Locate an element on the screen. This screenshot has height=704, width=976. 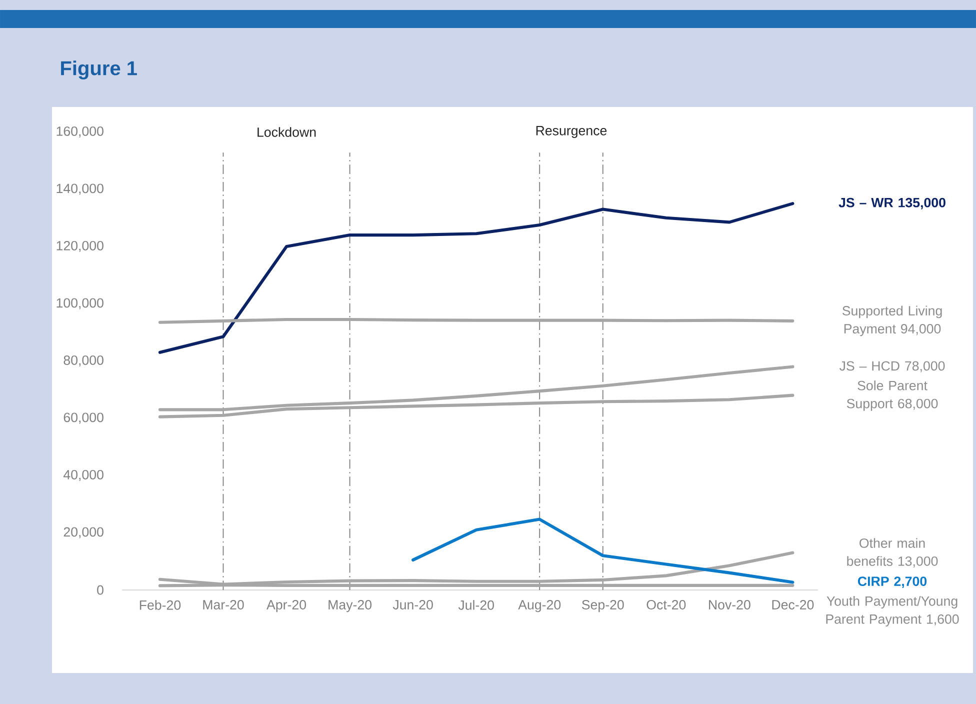
y-tick-label: 120,000 is located at coordinates (80, 246).